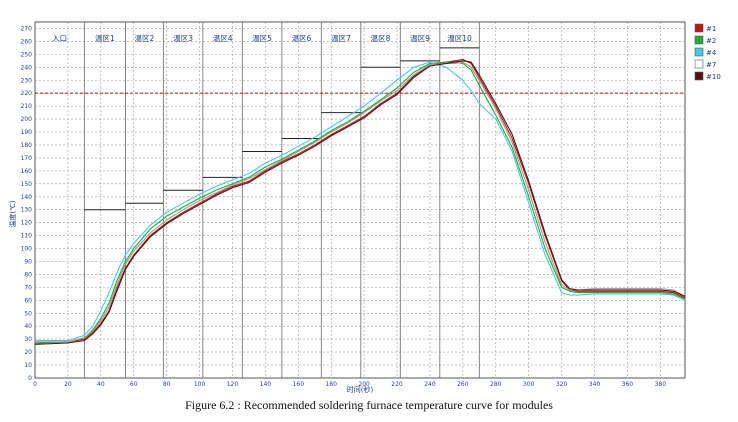 The image size is (738, 422). Describe the element at coordinates (27, 171) in the screenshot. I see `y-tick-label: 160` at that location.